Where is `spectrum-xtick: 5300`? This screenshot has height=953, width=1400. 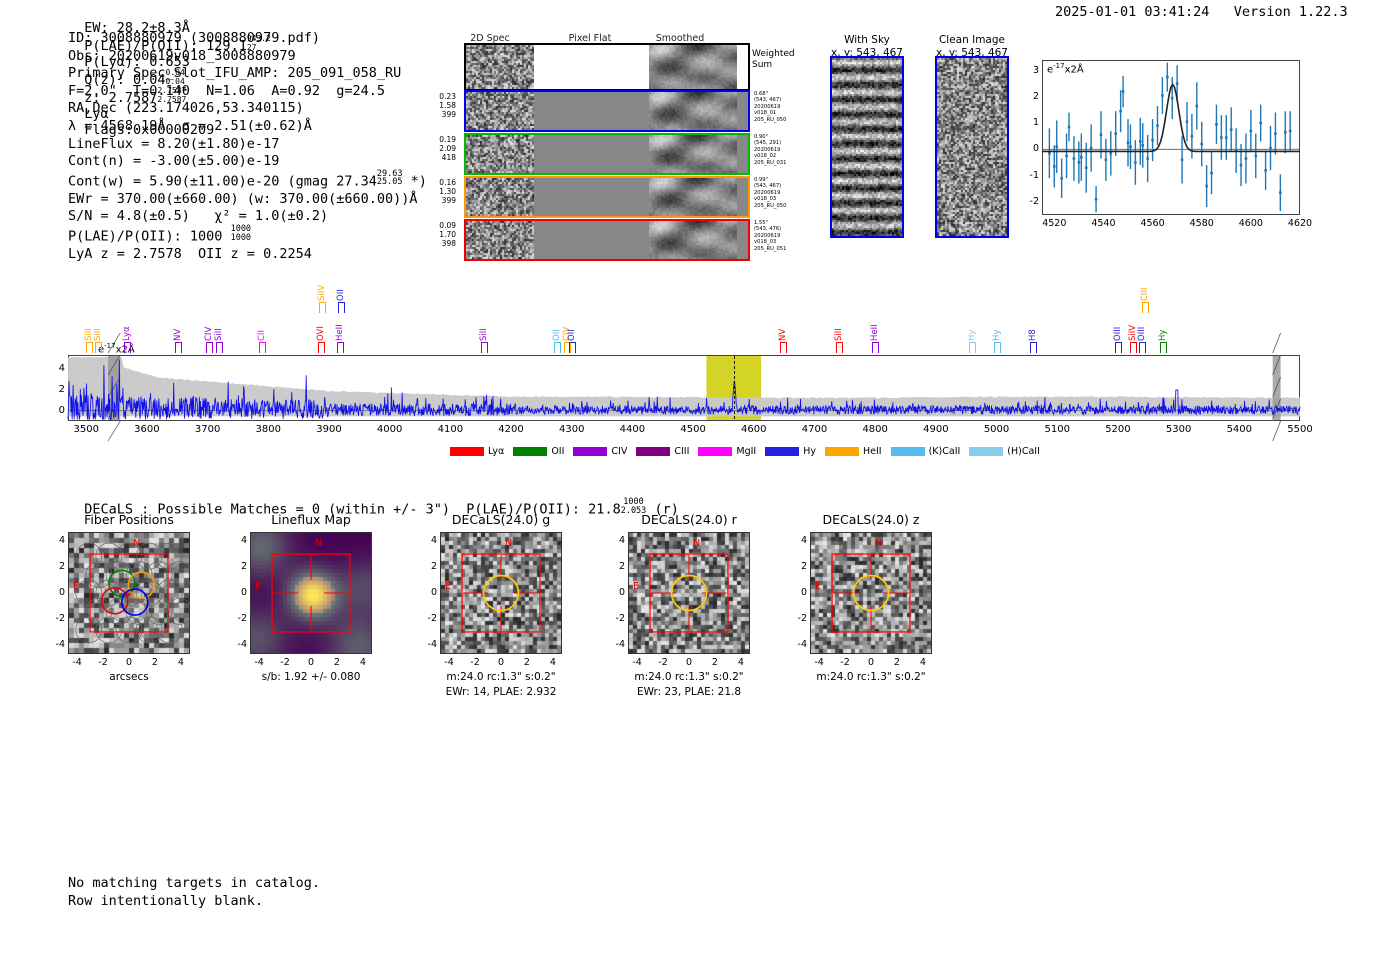
spectrum-xtick: 5300 is located at coordinates (1178, 429).